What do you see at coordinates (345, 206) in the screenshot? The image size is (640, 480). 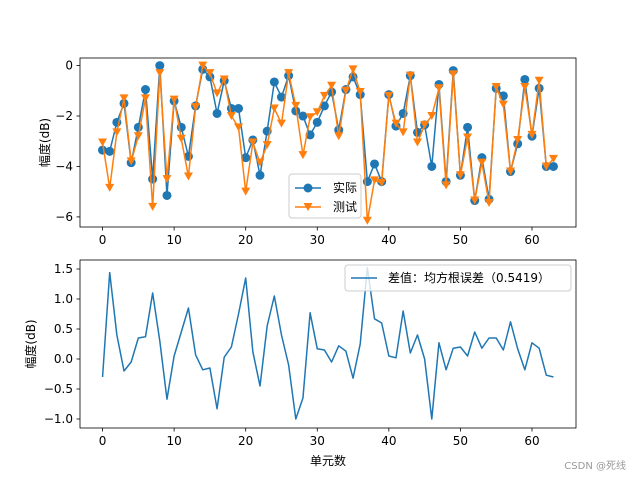 I see `legend-label-test: 测试` at bounding box center [345, 206].